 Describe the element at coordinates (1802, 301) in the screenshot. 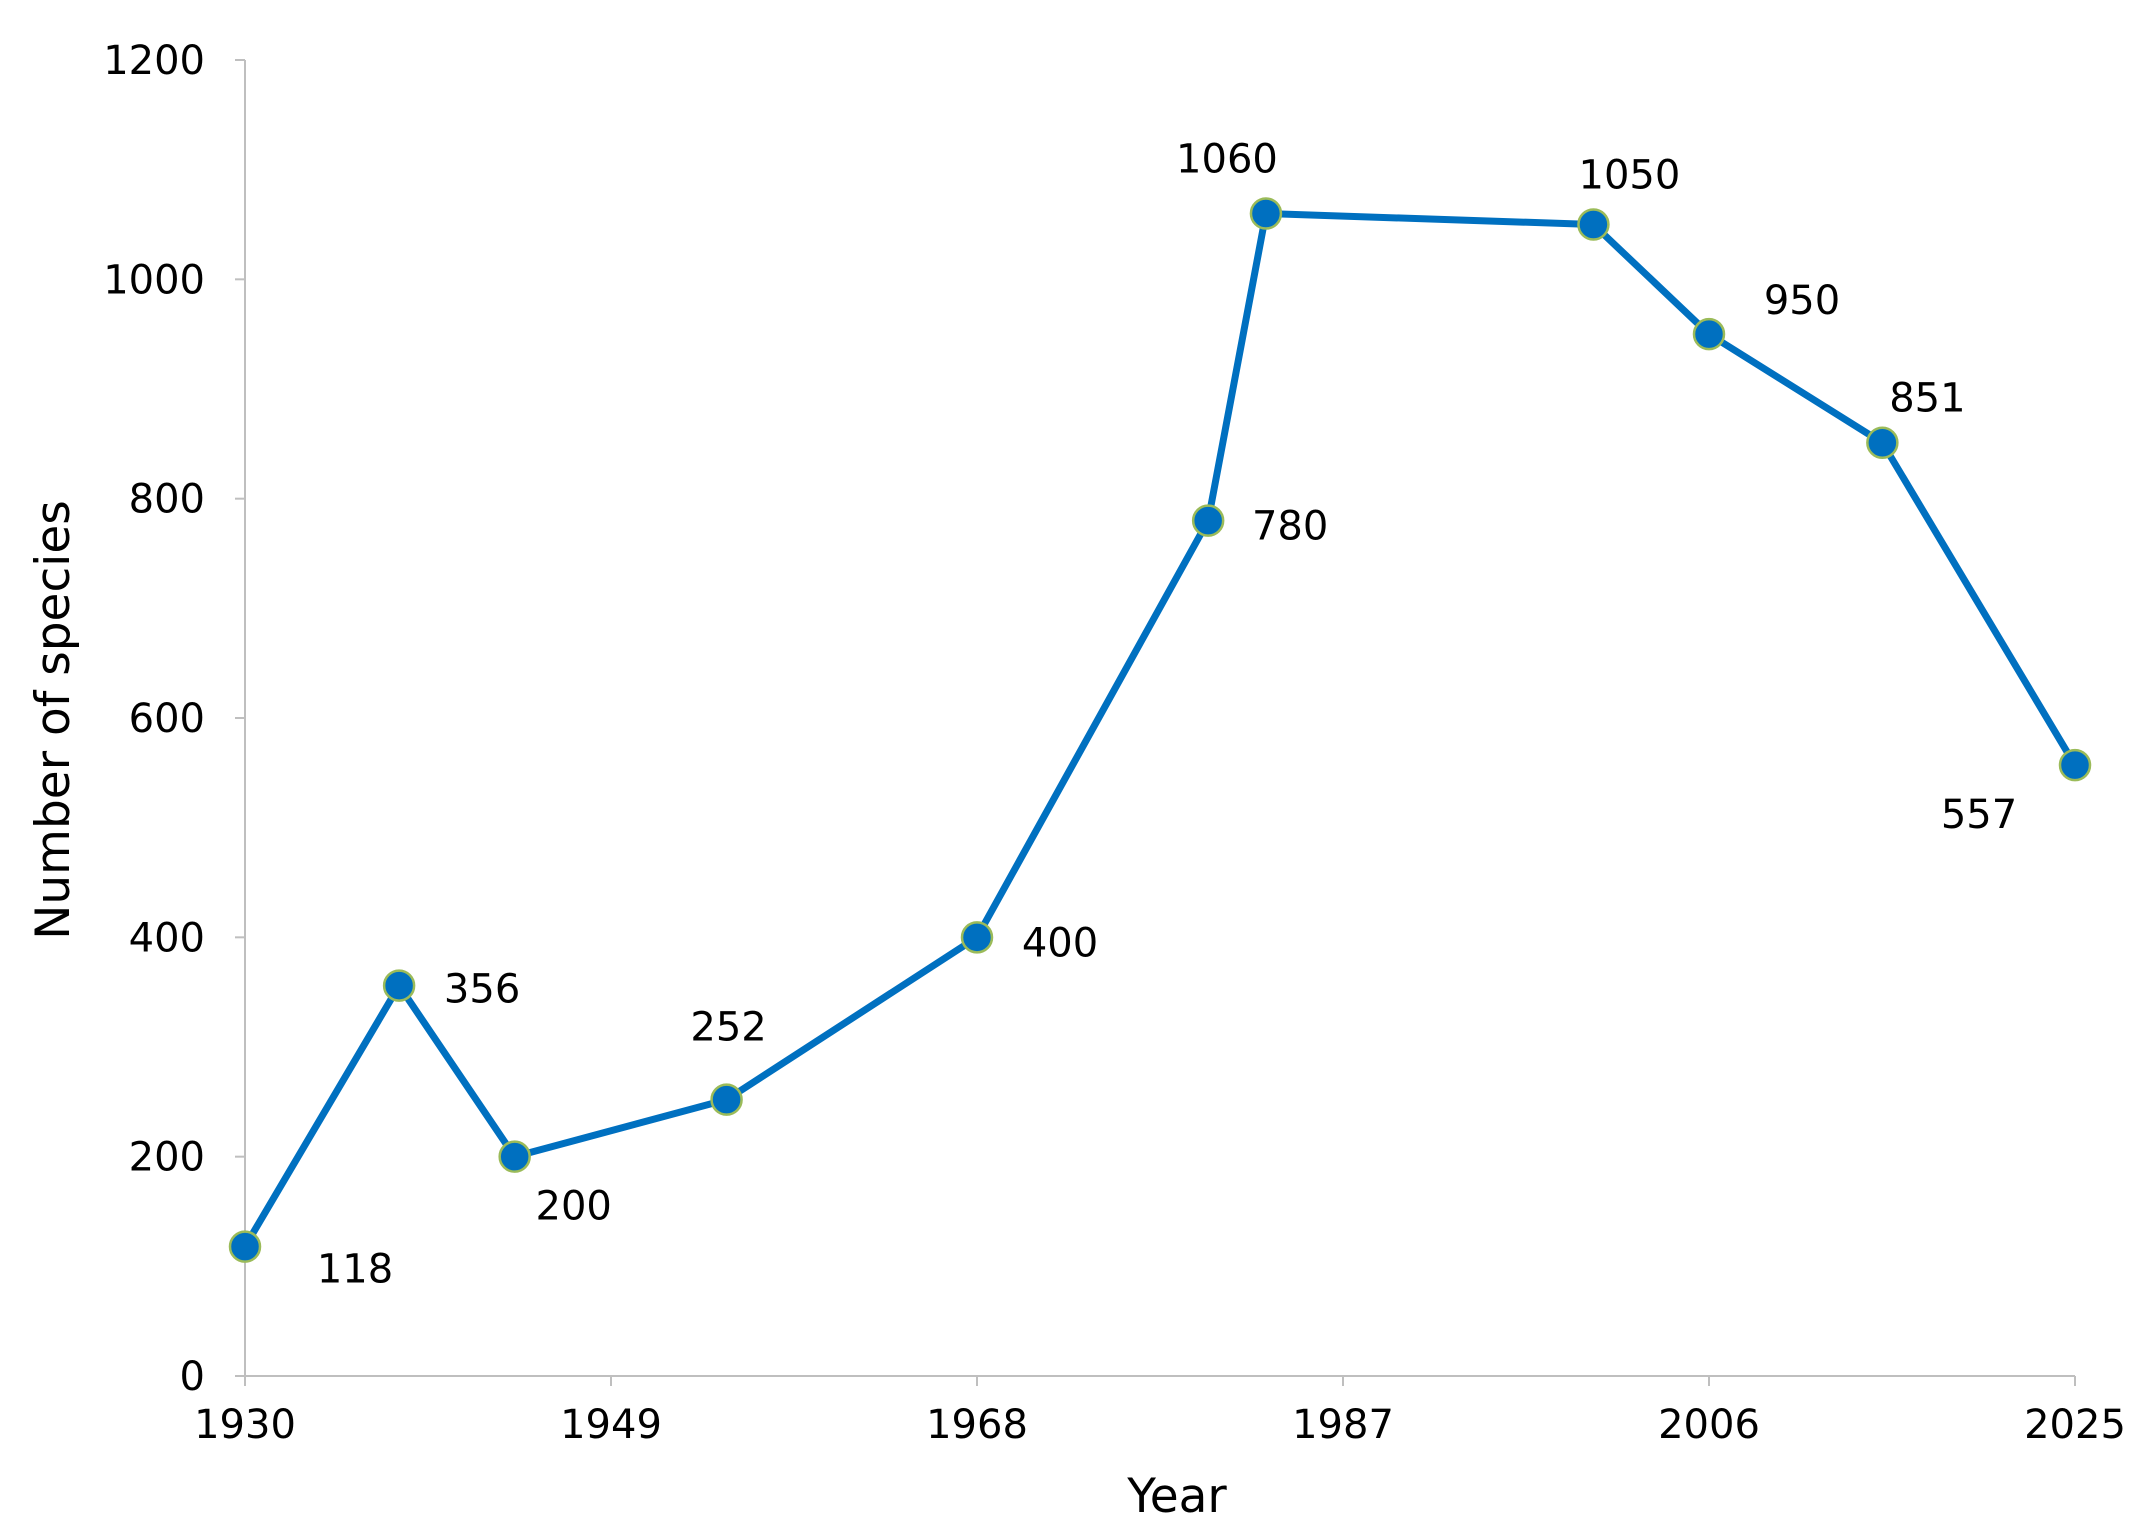

I see `data-label: 950` at that location.